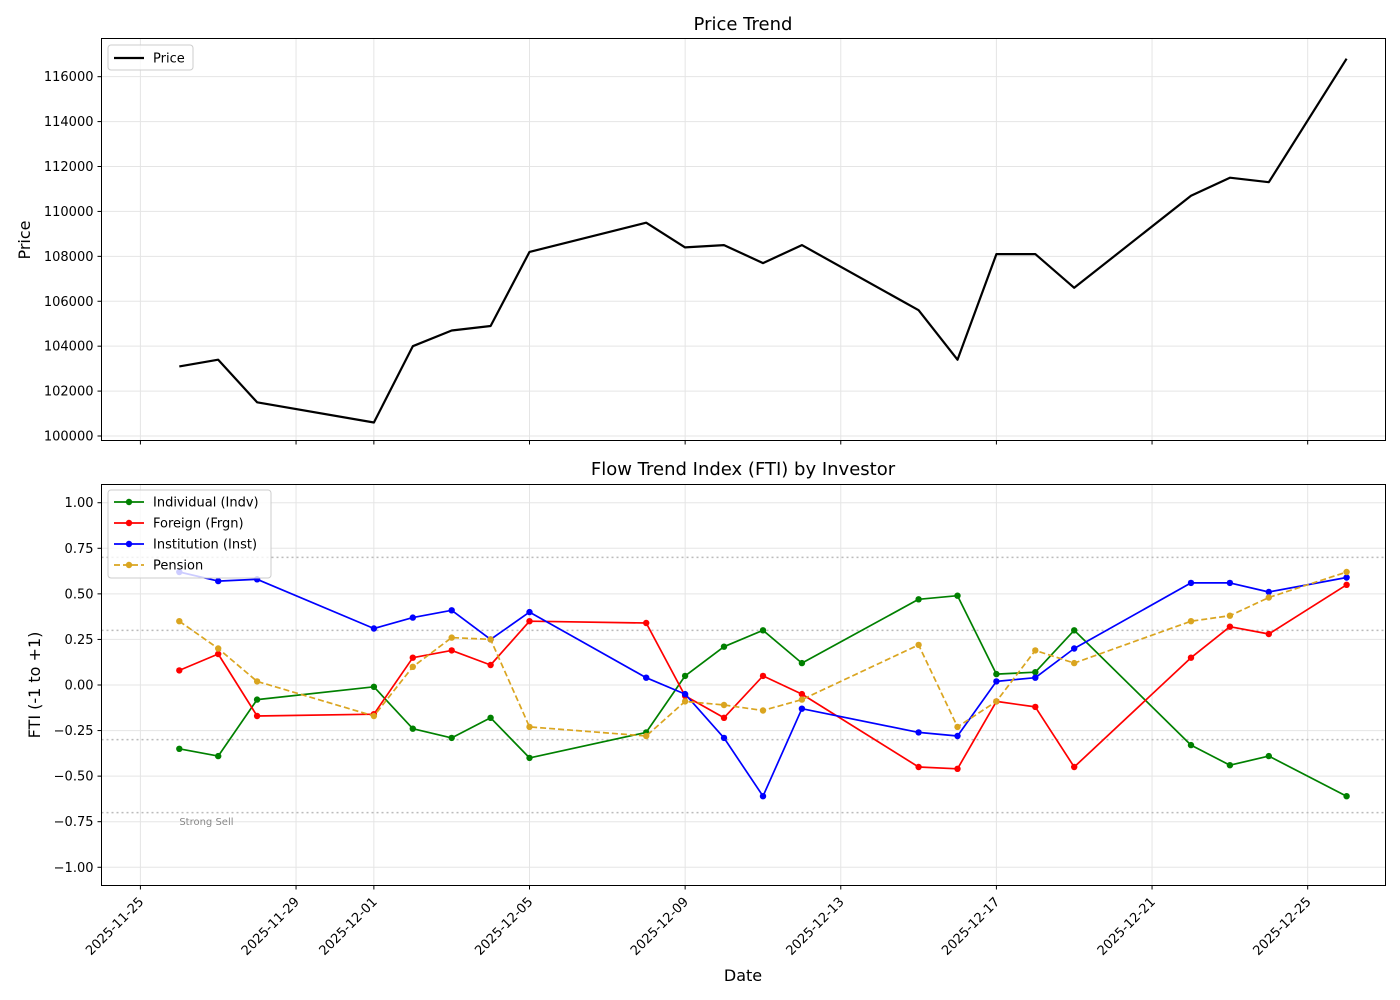 The image size is (1400, 1000). Describe the element at coordinates (74, 822) in the screenshot. I see `y-tick-label: −0.75` at that location.